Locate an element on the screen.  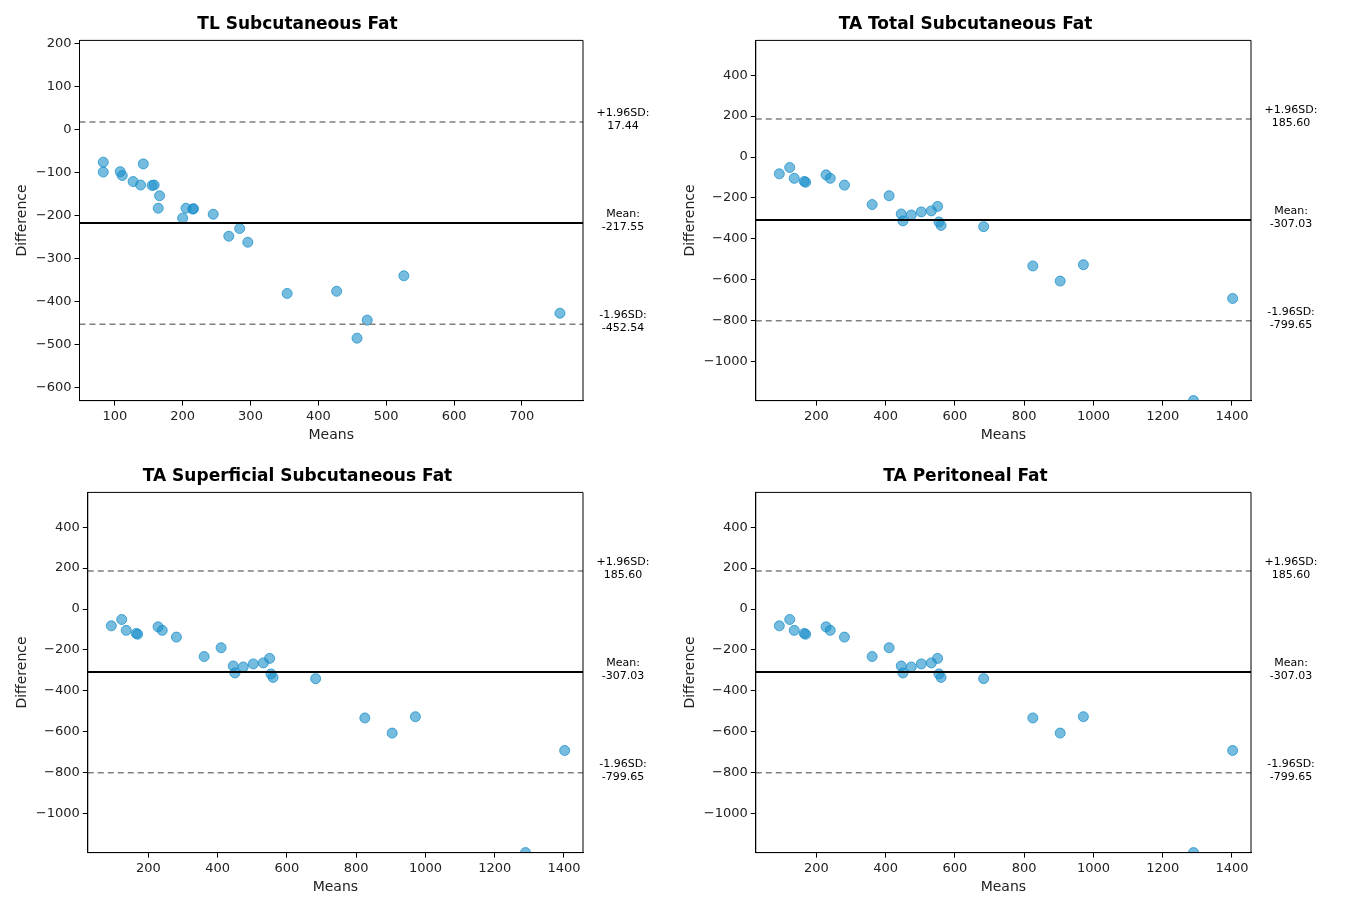
ref-line-label: Mean: -307.03 is located at coordinates (1291, 216).